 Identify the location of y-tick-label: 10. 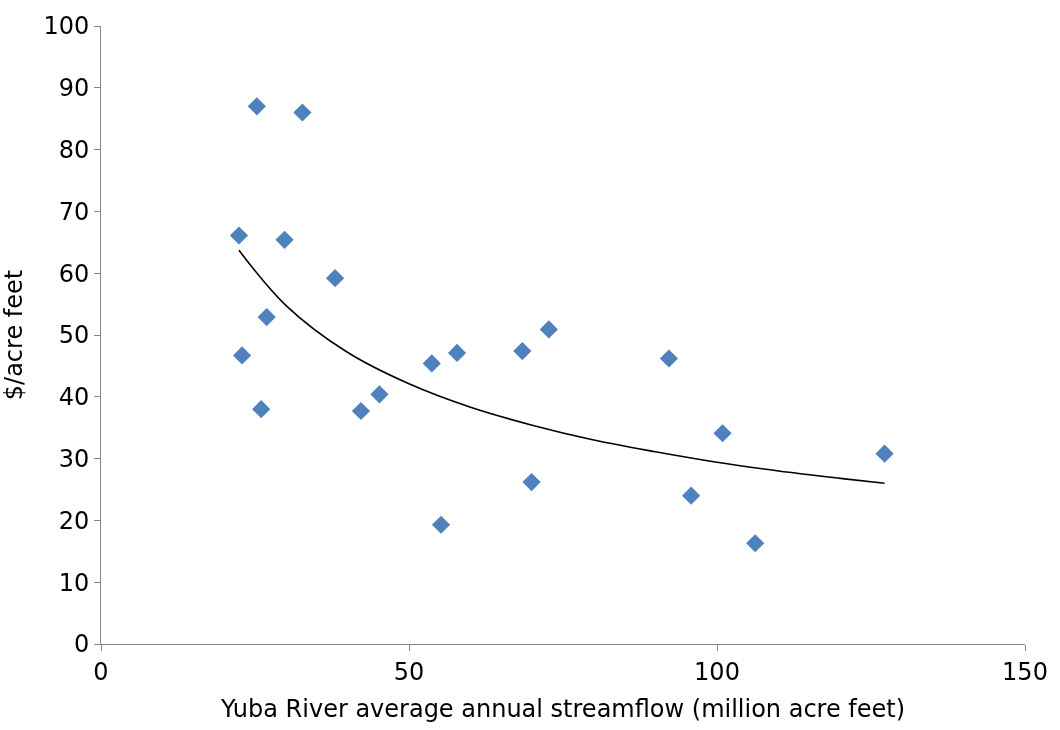
(74, 582).